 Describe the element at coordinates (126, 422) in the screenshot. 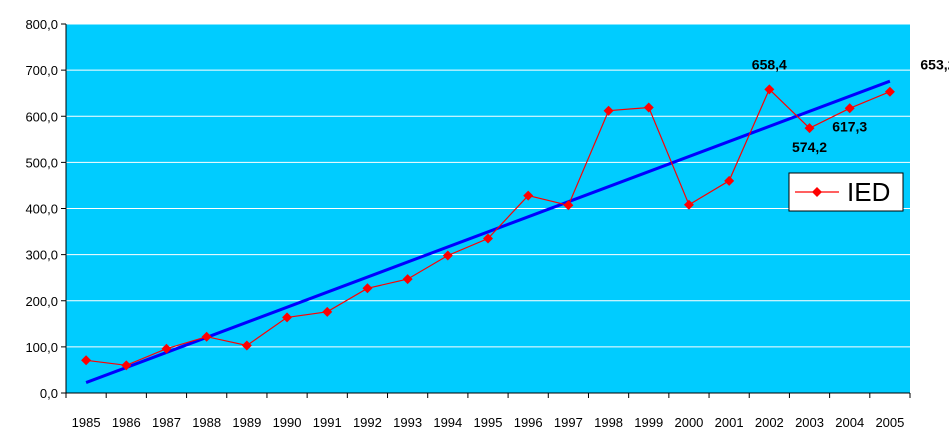

I see `x-tick-label: 1986` at that location.